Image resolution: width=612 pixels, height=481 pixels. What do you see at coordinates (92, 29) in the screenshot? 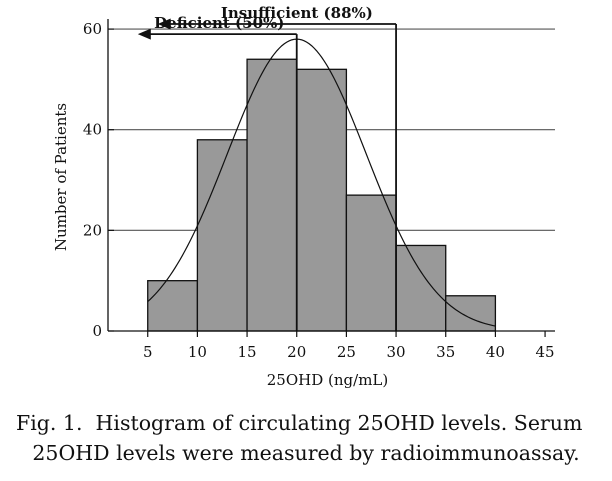
I see `y-tick-label-60: 60` at bounding box center [92, 29].